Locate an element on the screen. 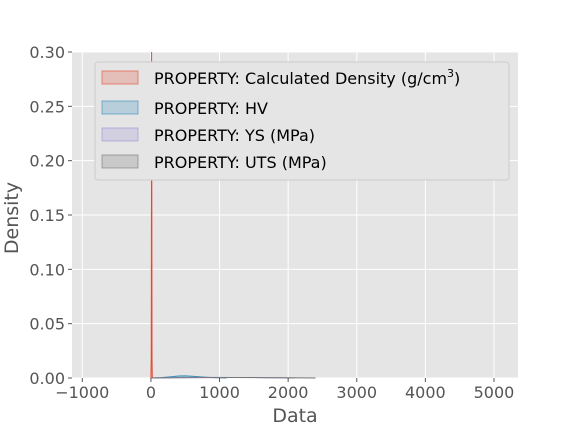 The image size is (576, 432). x-tick-label: 0 is located at coordinates (151, 392).